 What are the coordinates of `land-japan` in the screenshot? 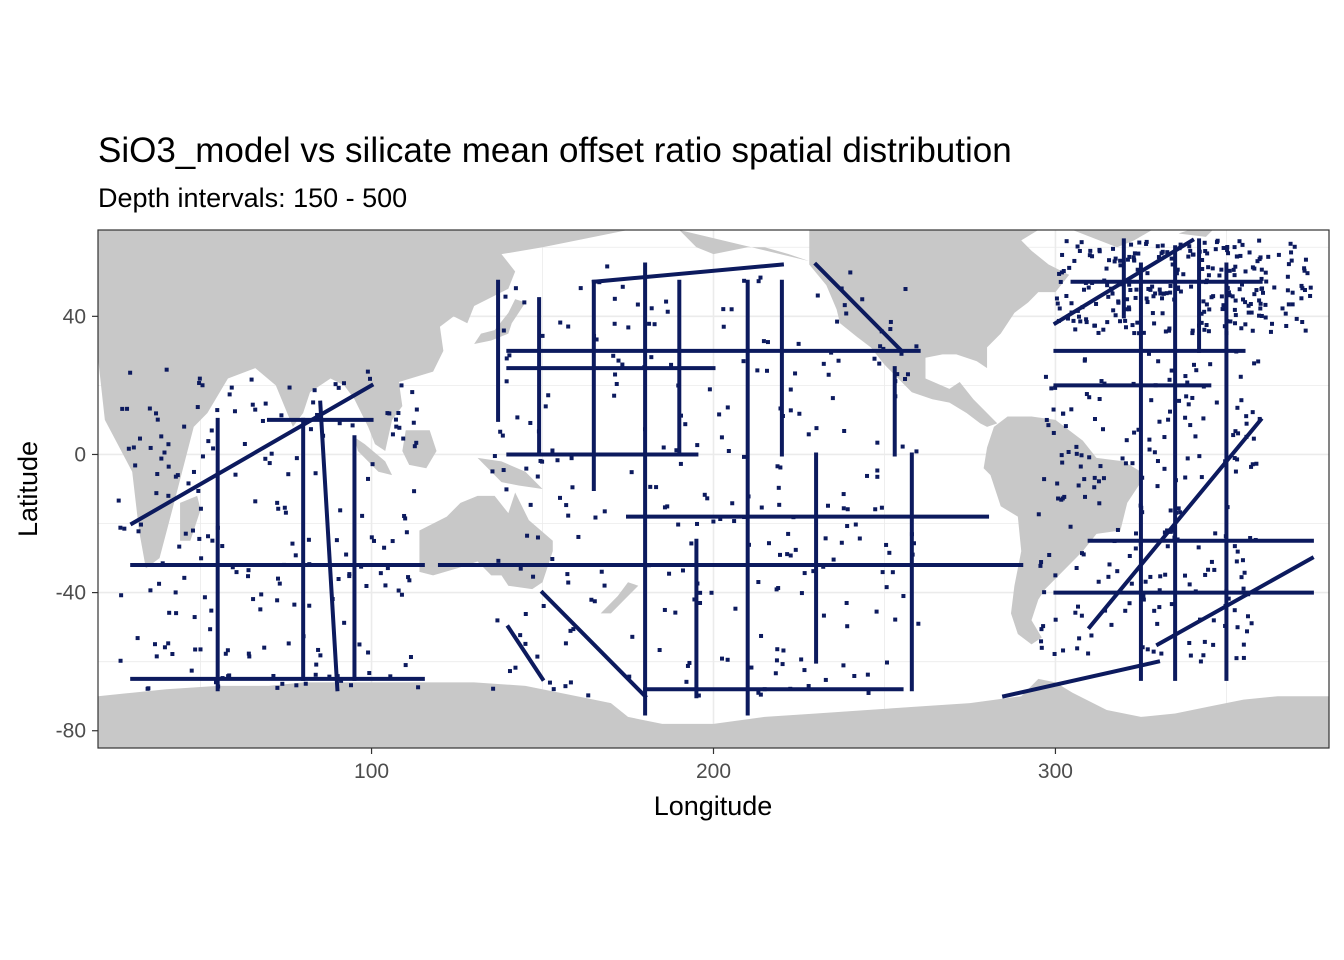 It's located at (500, 321).